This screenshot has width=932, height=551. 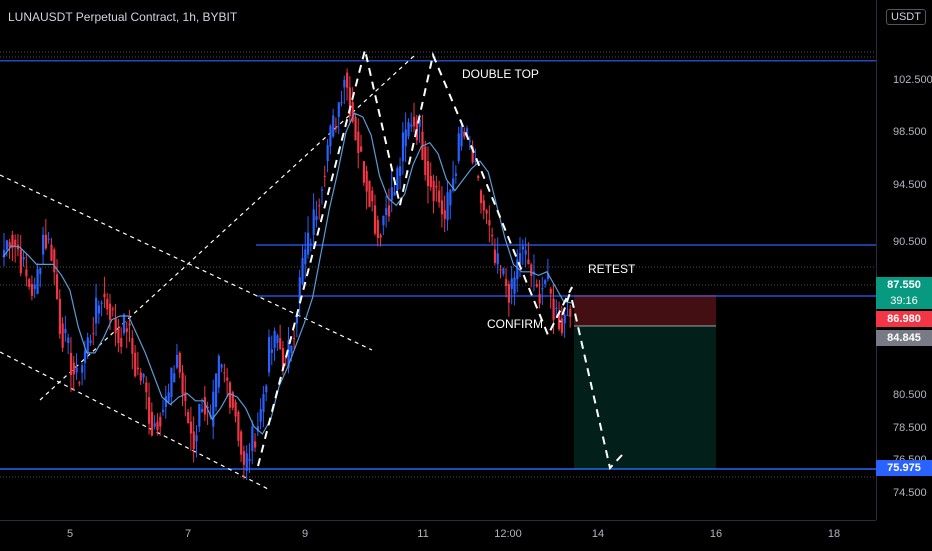 What do you see at coordinates (188, 534) in the screenshot?
I see `time-tick: 7` at bounding box center [188, 534].